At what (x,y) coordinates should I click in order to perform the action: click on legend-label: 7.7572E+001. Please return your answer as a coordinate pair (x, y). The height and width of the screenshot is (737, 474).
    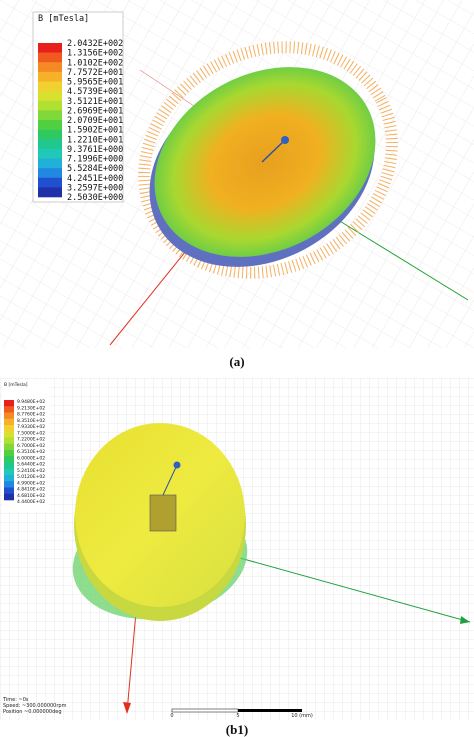
    Looking at the image, I should click on (95, 73).